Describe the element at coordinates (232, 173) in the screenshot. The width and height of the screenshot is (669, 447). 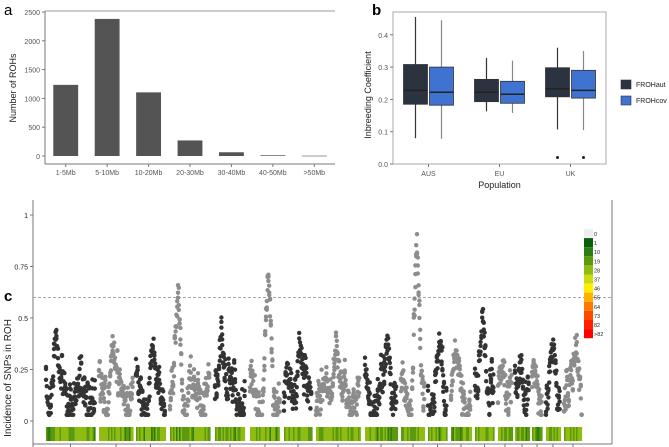
I see `x-tick-label: 30-40Mb` at that location.